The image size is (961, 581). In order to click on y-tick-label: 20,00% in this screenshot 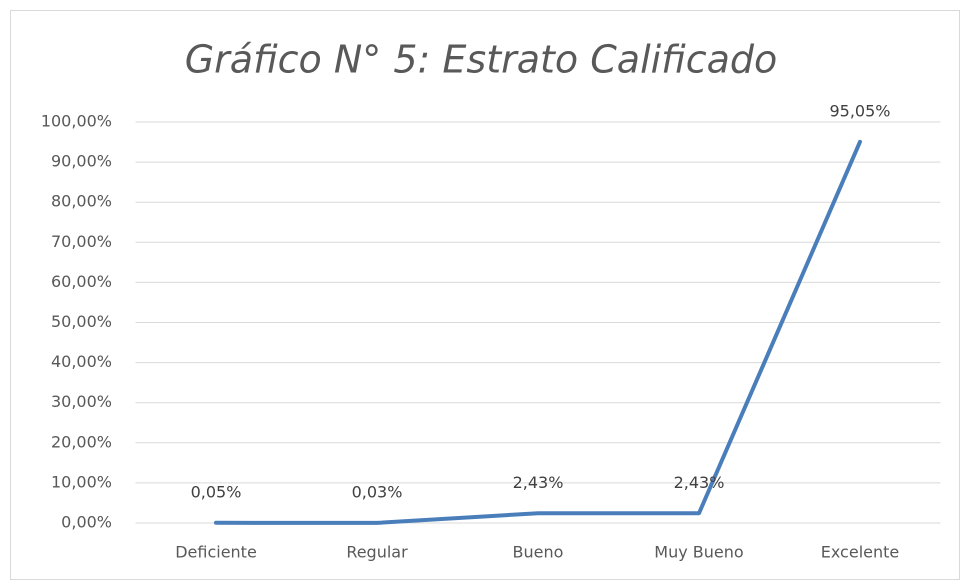, I will do `click(81, 441)`.